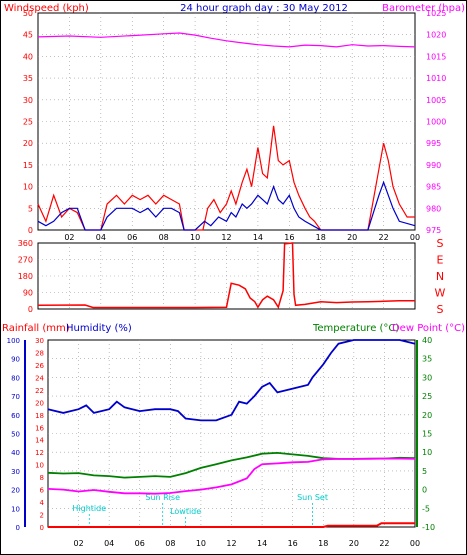  Describe the element at coordinates (39, 466) in the screenshot. I see `rain-tick-label: 10` at that location.